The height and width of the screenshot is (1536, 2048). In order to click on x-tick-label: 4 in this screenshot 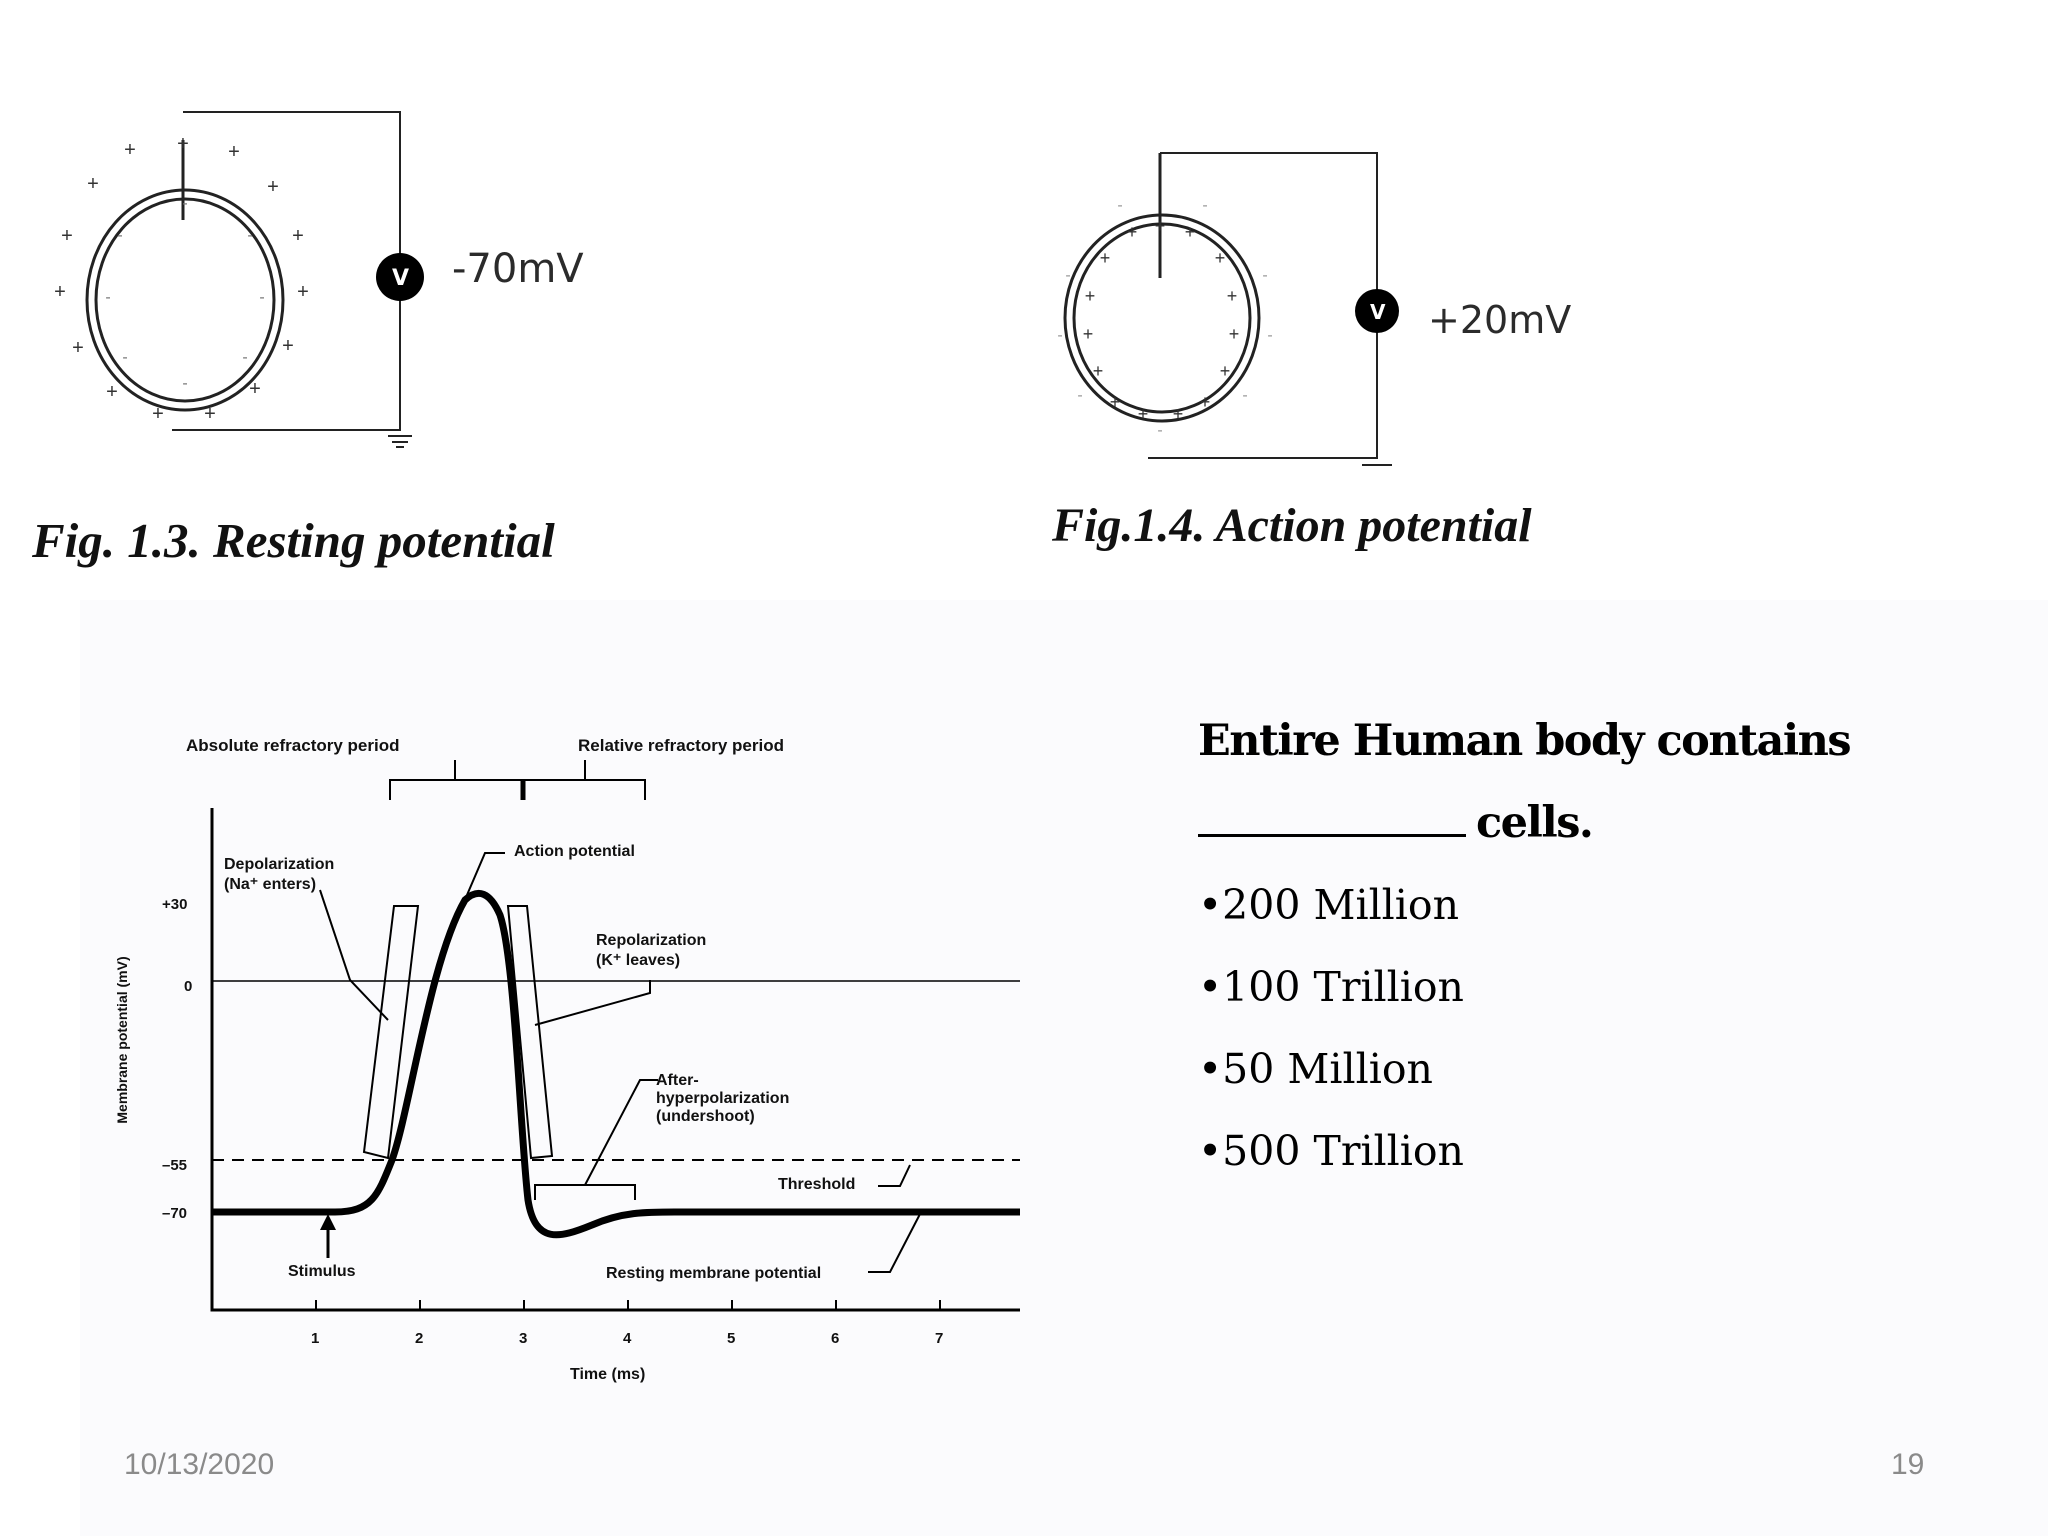, I will do `click(627, 1338)`.